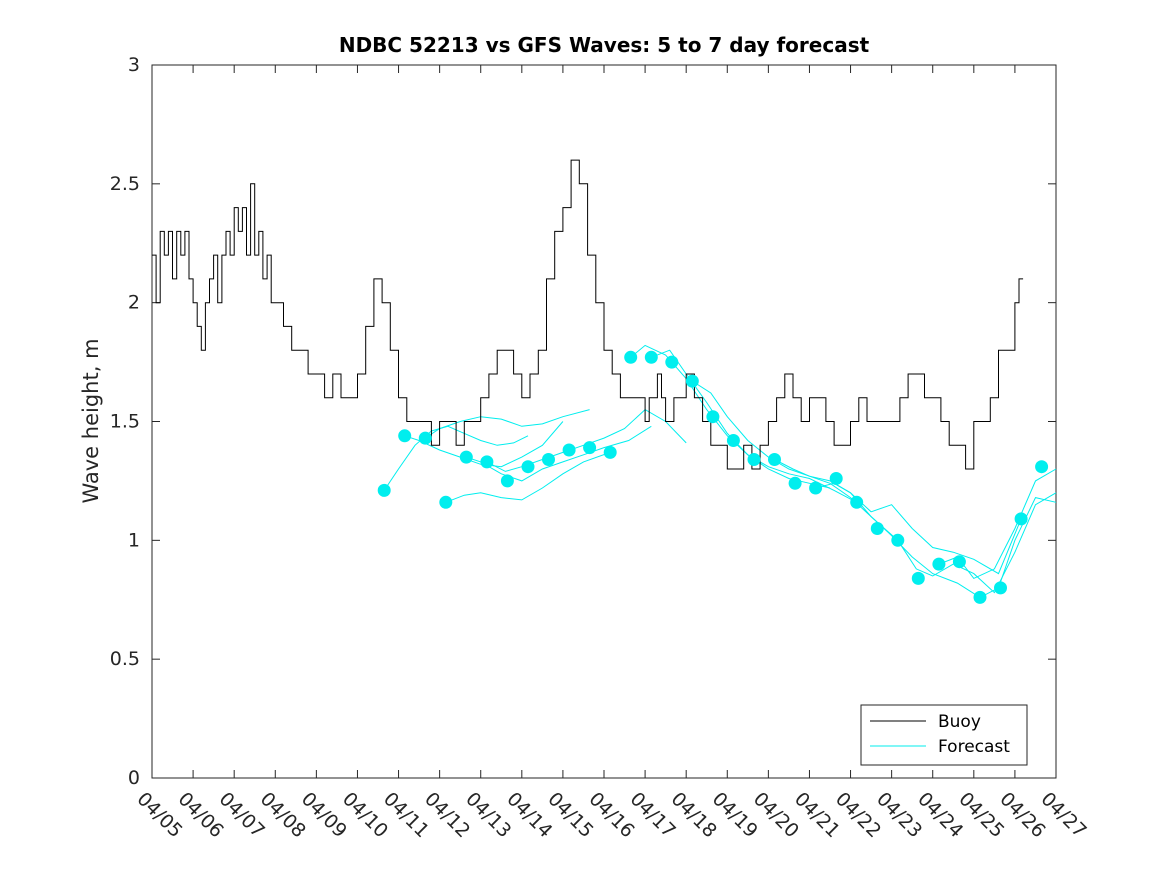 This screenshot has height=875, width=1167. Describe the element at coordinates (125, 422) in the screenshot. I see `y-tick-label: 1.5` at that location.